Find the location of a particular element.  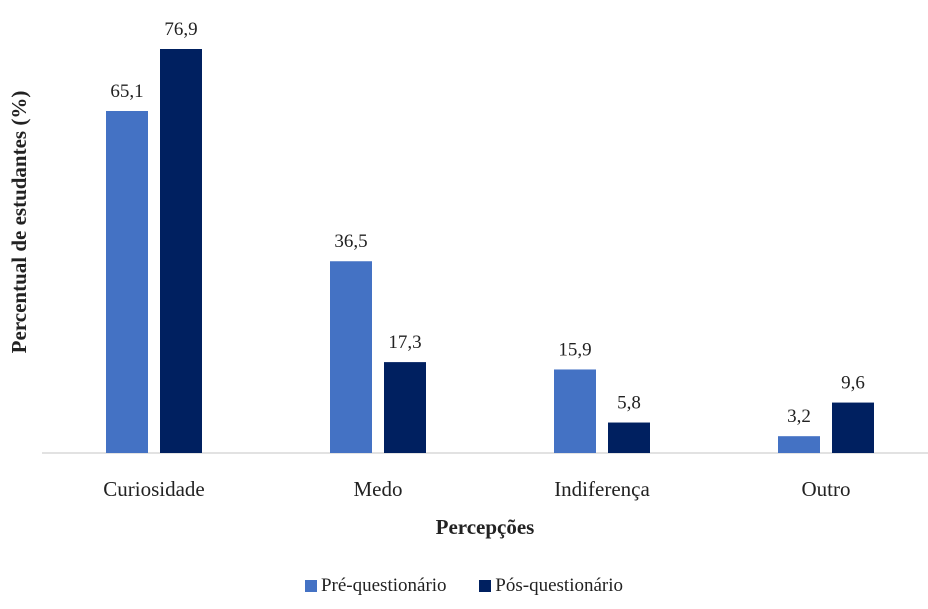

y-axis-title: Percentual de estudantes (%) is located at coordinates (19, 222).